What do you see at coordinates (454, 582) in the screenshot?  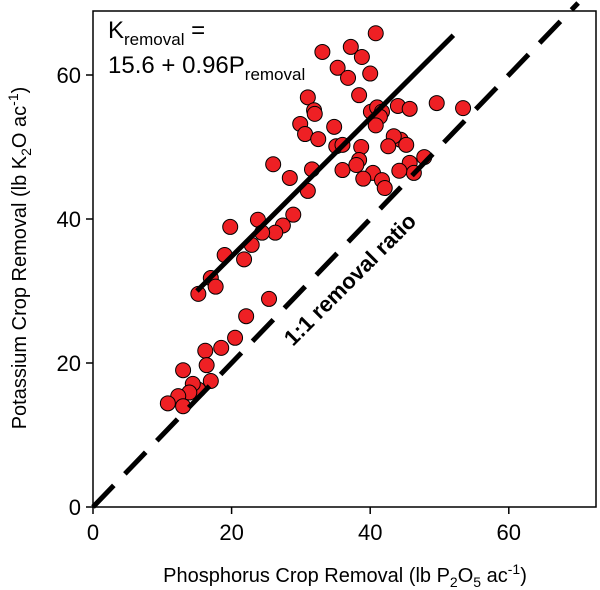 I see `x-title-sub1: 2` at bounding box center [454, 582].